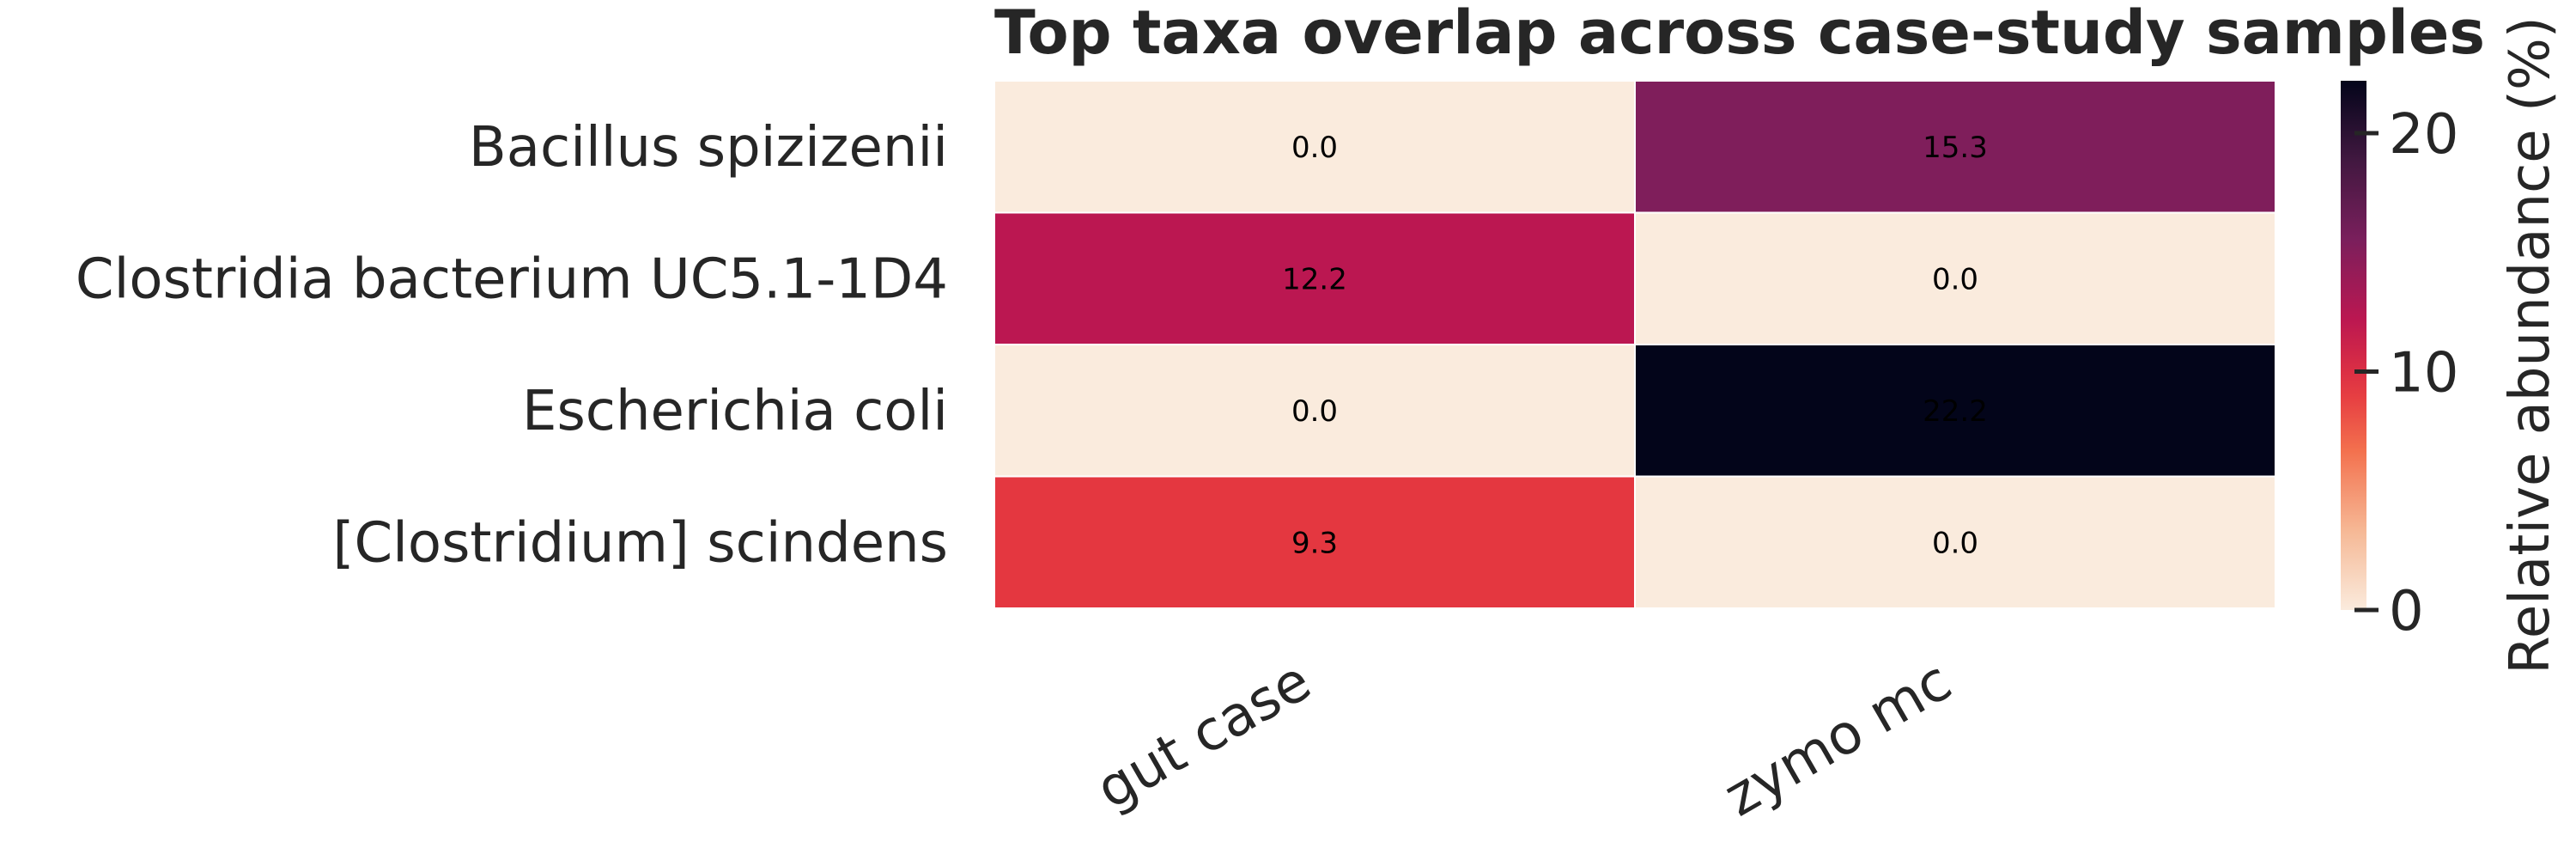 The height and width of the screenshot is (854, 2576). What do you see at coordinates (2423, 135) in the screenshot?
I see `colorbar-tick-label: 20` at bounding box center [2423, 135].